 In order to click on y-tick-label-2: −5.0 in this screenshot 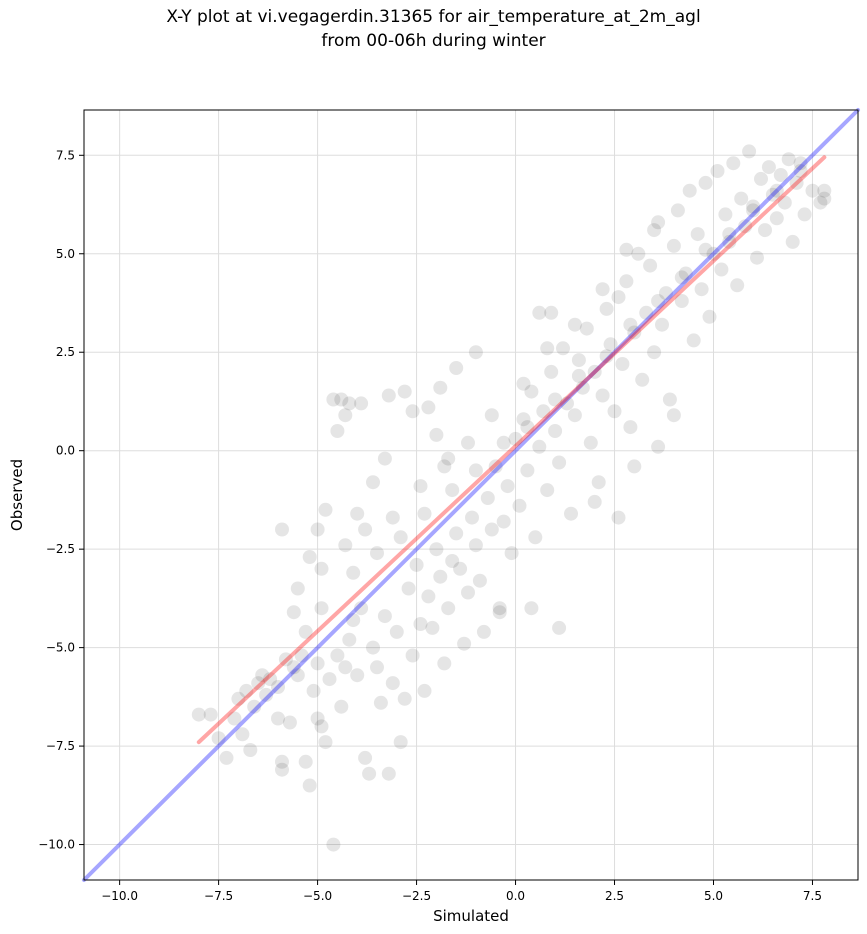, I will do `click(60, 648)`.